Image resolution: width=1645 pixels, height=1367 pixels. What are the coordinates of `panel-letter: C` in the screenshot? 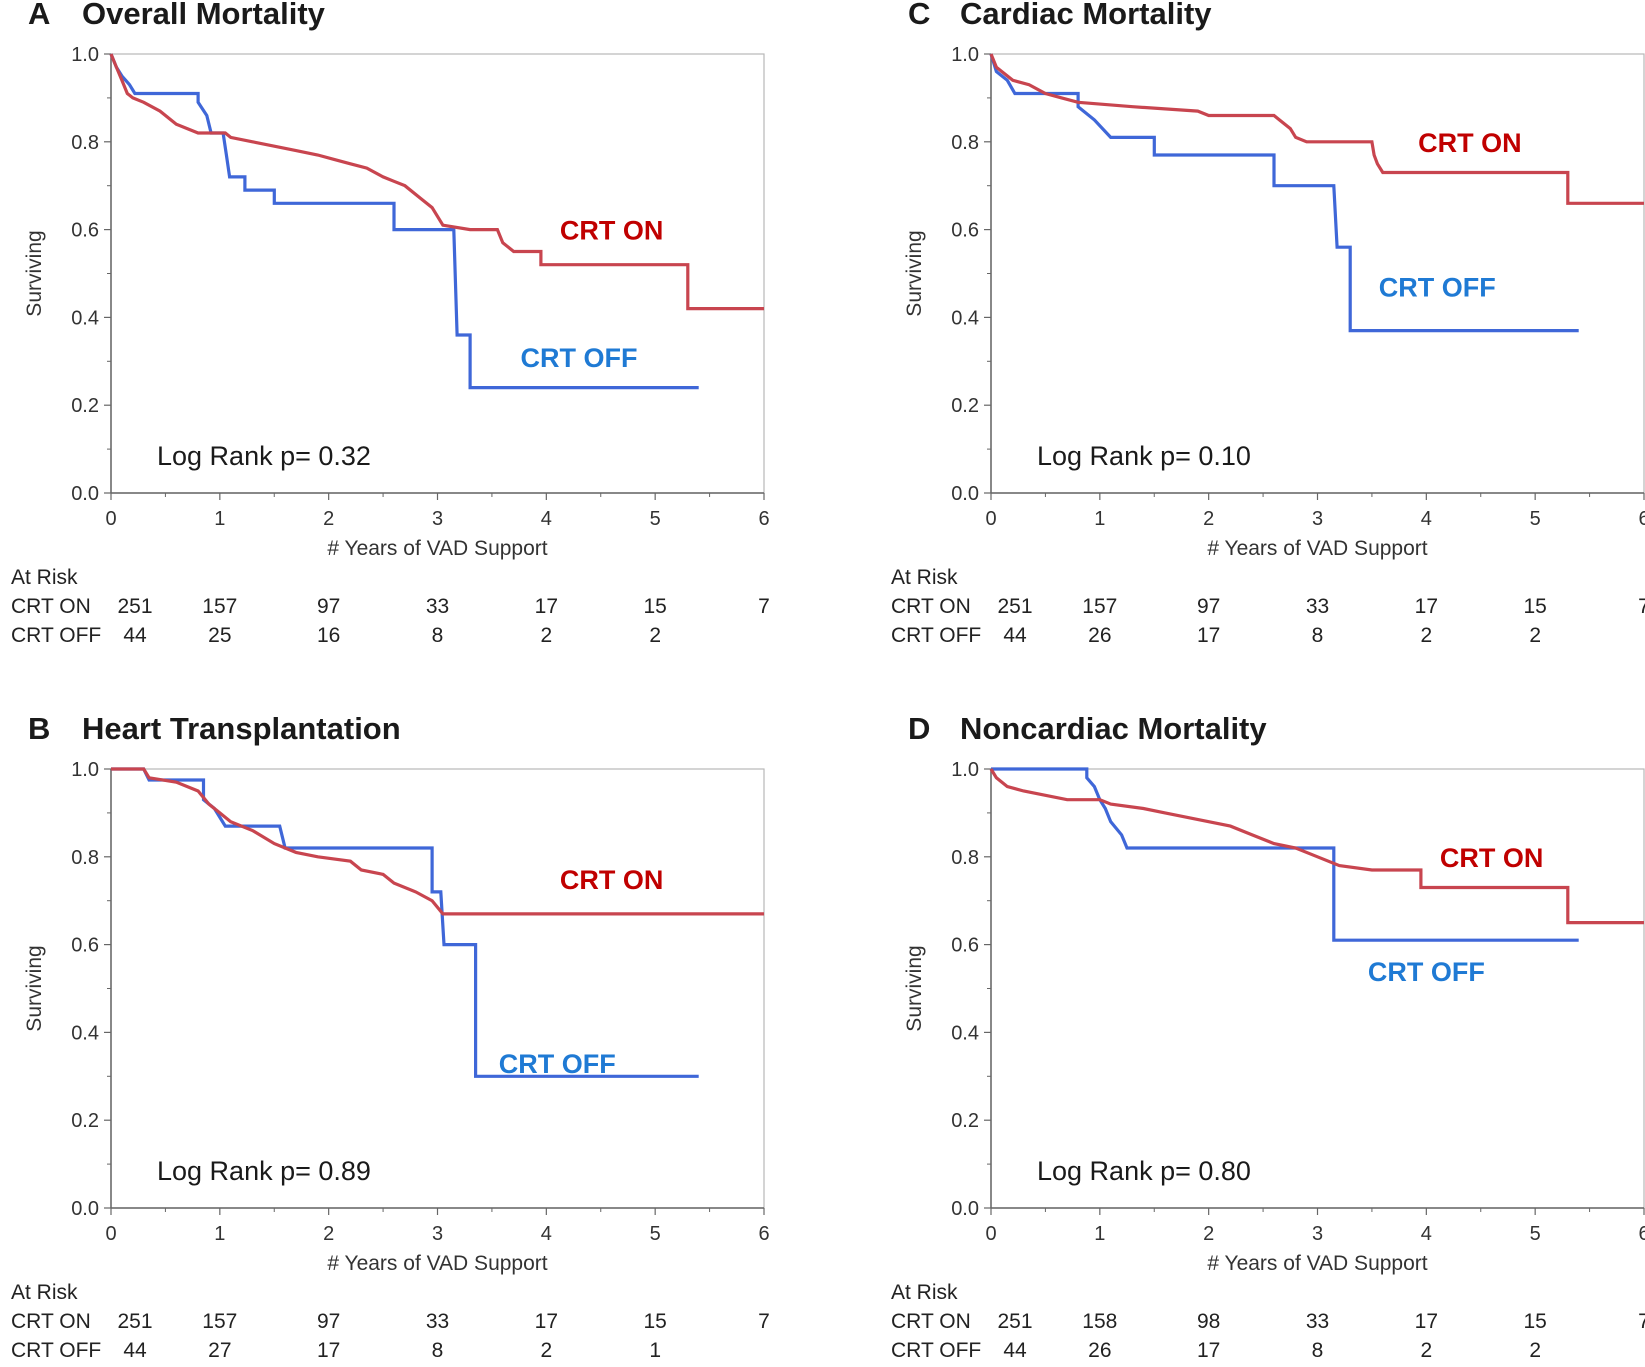 It's located at (919, 15).